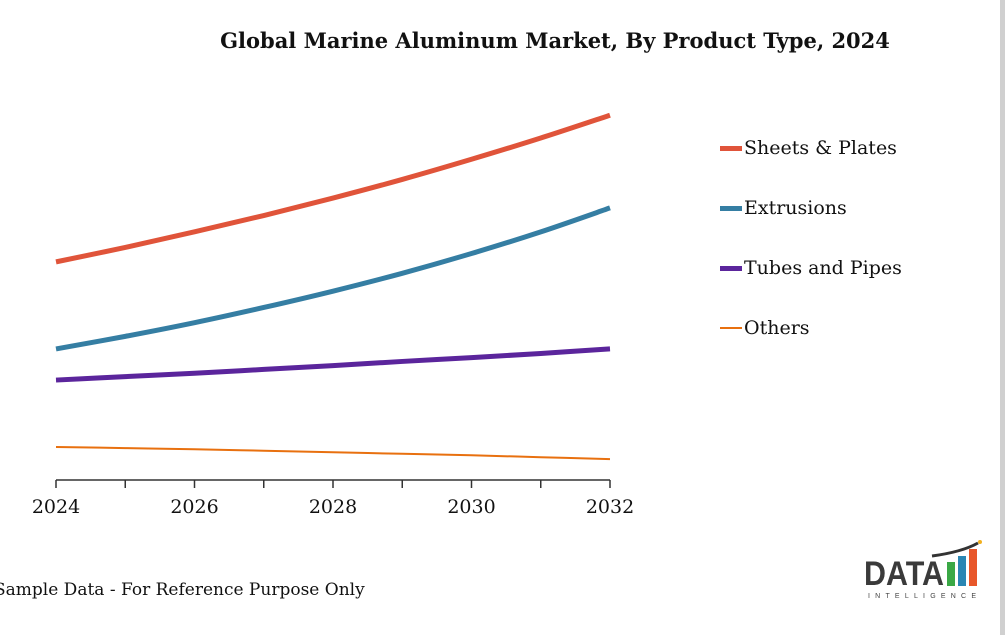 This screenshot has width=1005, height=635. Describe the element at coordinates (922, 596) in the screenshot. I see `svg-text: INTELLIGENCE` at that location.